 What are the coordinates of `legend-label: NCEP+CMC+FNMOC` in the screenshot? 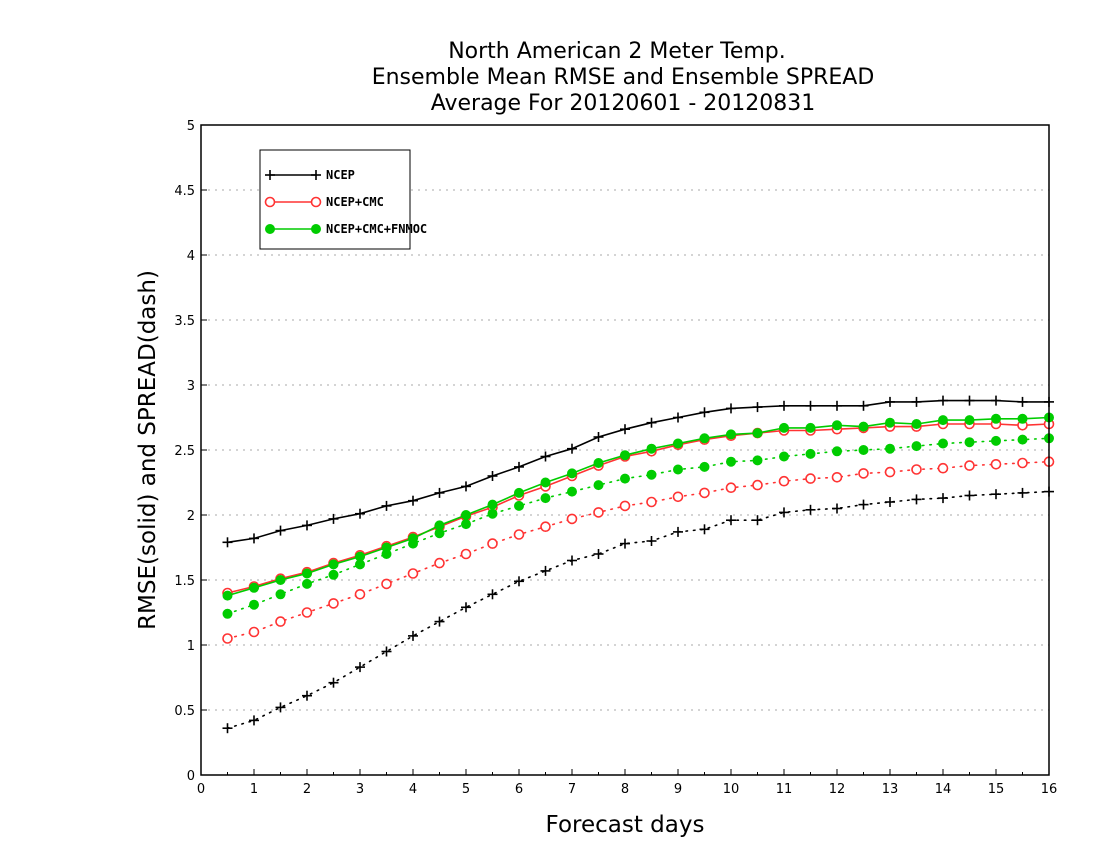 It's located at (376, 229).